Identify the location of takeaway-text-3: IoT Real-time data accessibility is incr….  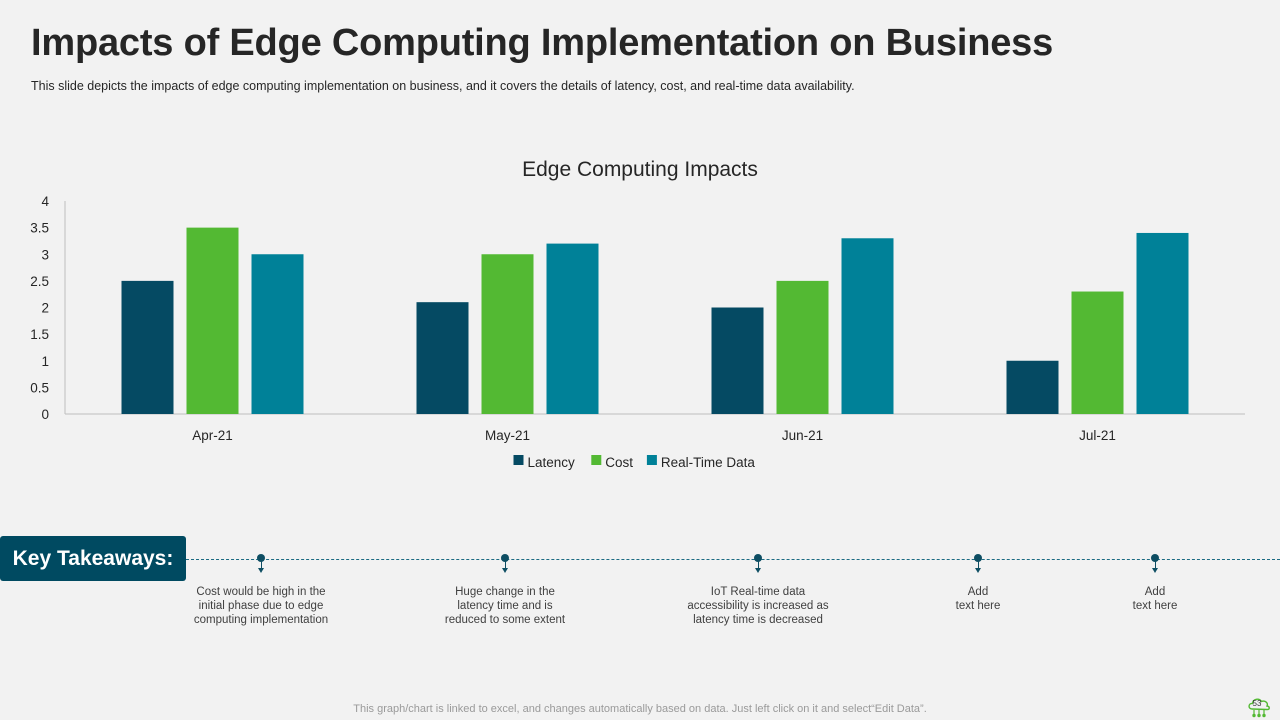
(758, 606).